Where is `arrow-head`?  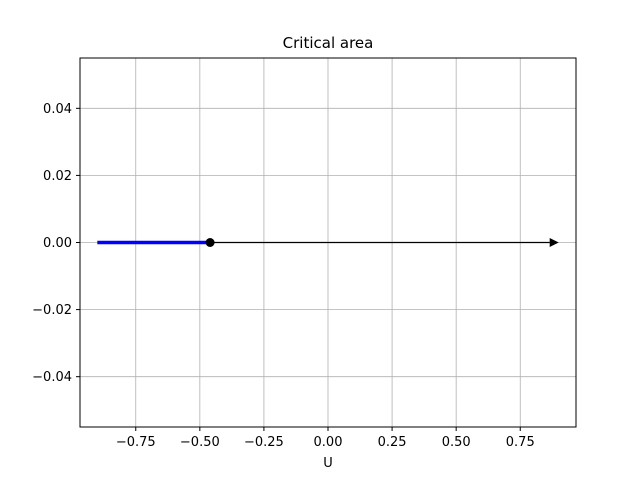
arrow-head is located at coordinates (554, 242).